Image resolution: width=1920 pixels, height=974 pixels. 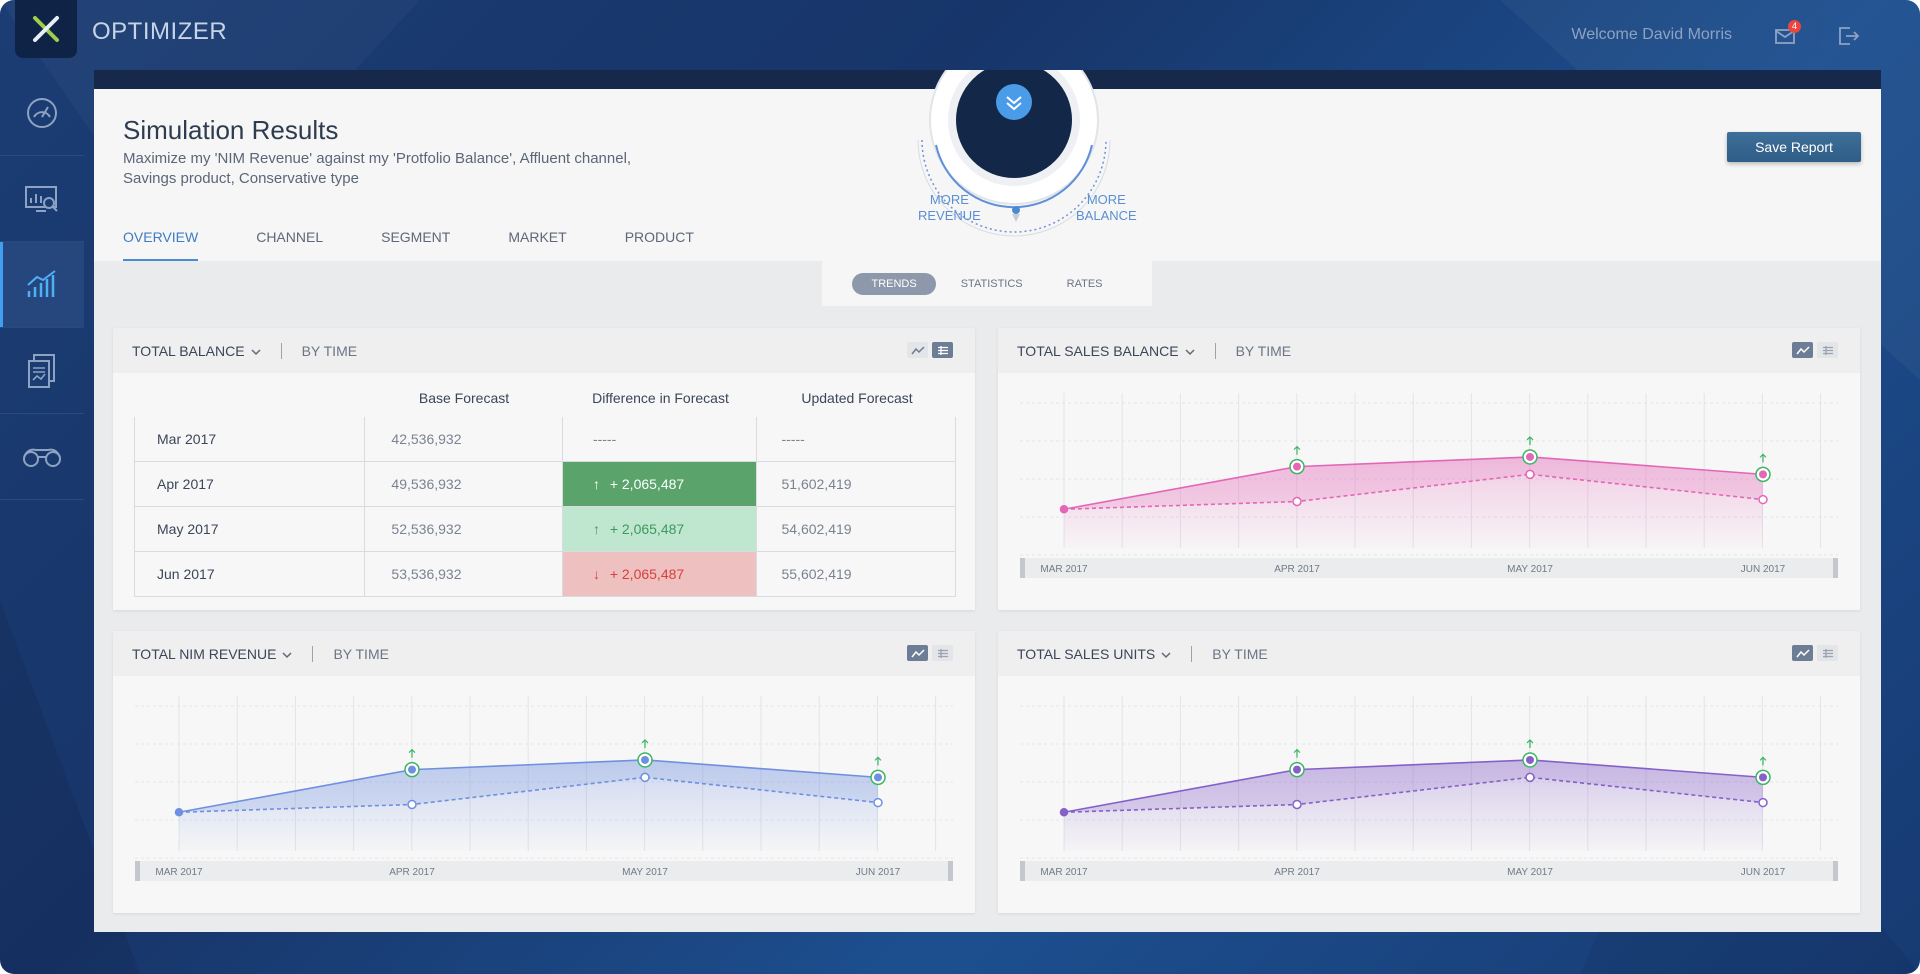 What do you see at coordinates (290, 237) in the screenshot?
I see `tab-channel: CHANNEL` at bounding box center [290, 237].